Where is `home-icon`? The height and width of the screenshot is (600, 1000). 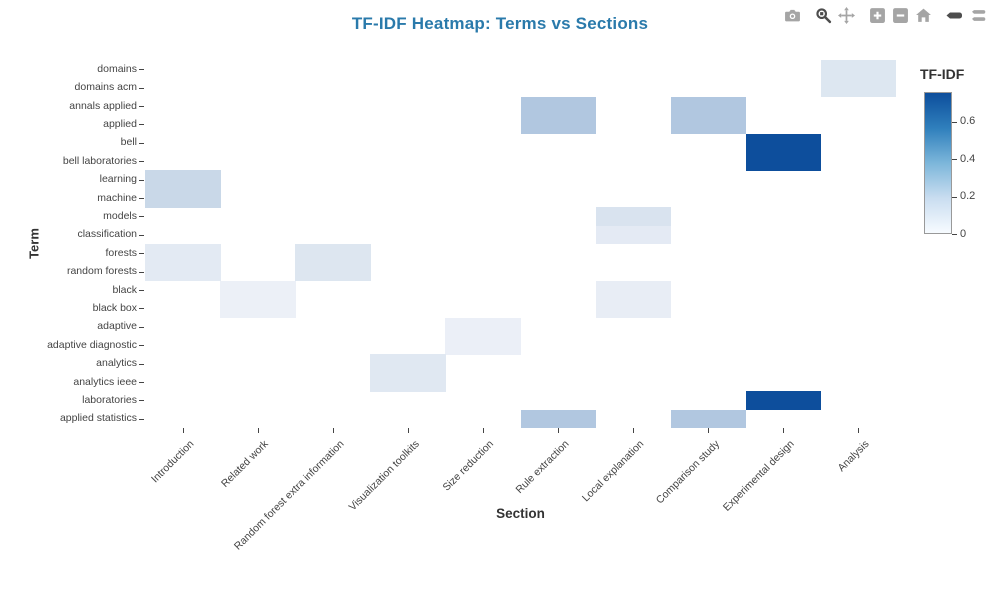 home-icon is located at coordinates (923, 15).